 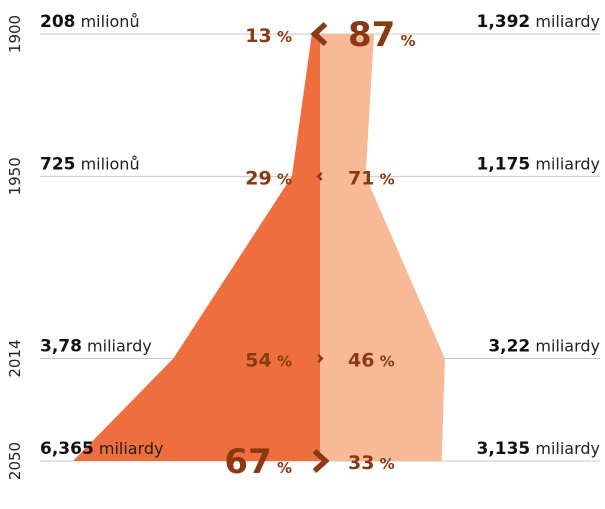 I want to click on right-pct-number: 71, so click(x=361, y=178).